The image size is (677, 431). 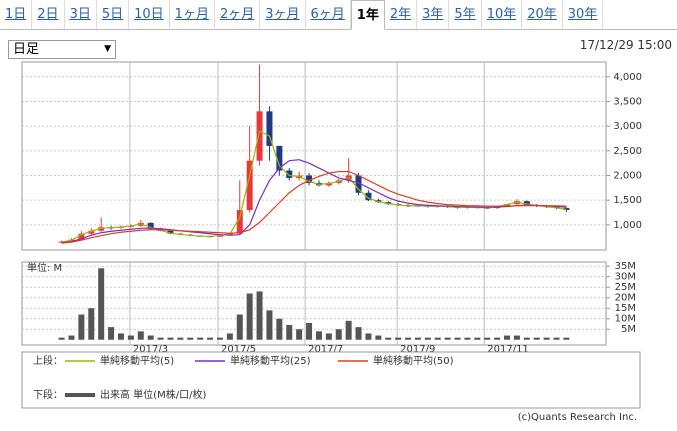 What do you see at coordinates (625, 287) in the screenshot?
I see `y-tick-label: 25M` at bounding box center [625, 287].